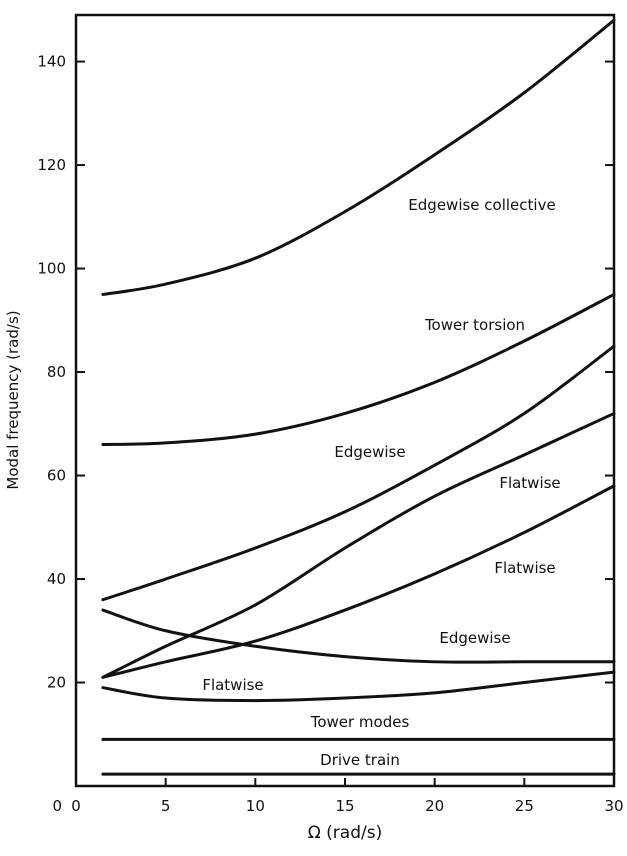 Image resolution: width=627 pixels, height=856 pixels. What do you see at coordinates (358, 636) in the screenshot?
I see `series-line-edgewise` at bounding box center [358, 636].